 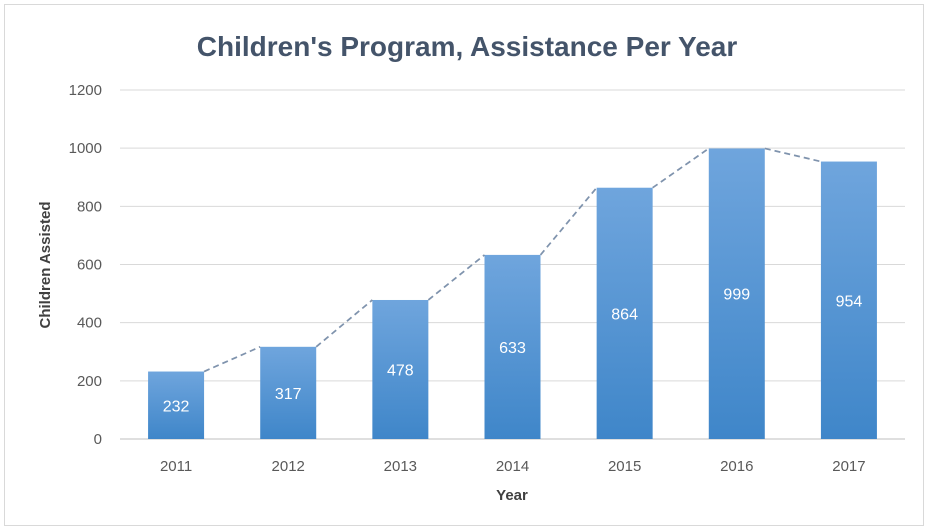 I want to click on x-tick-label: 2017, so click(x=848, y=466).